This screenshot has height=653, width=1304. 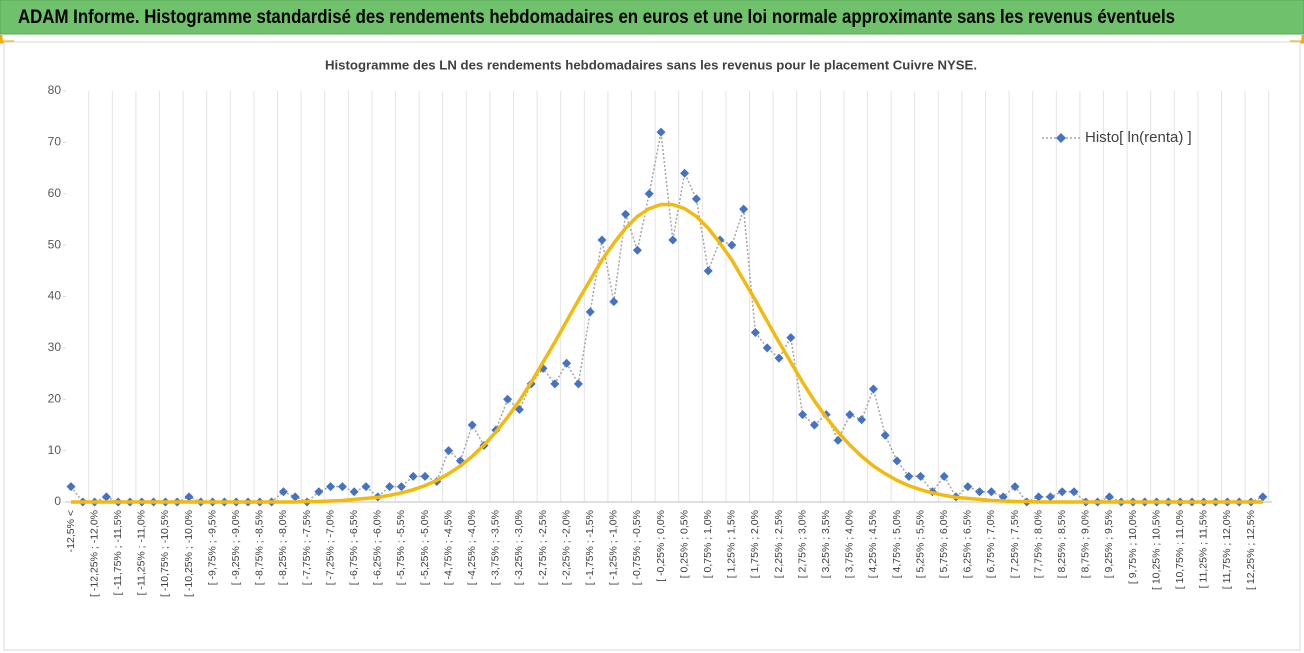 What do you see at coordinates (1204, 549) in the screenshot?
I see `x-tick-label: [ 11,25% ; 11,5%` at bounding box center [1204, 549].